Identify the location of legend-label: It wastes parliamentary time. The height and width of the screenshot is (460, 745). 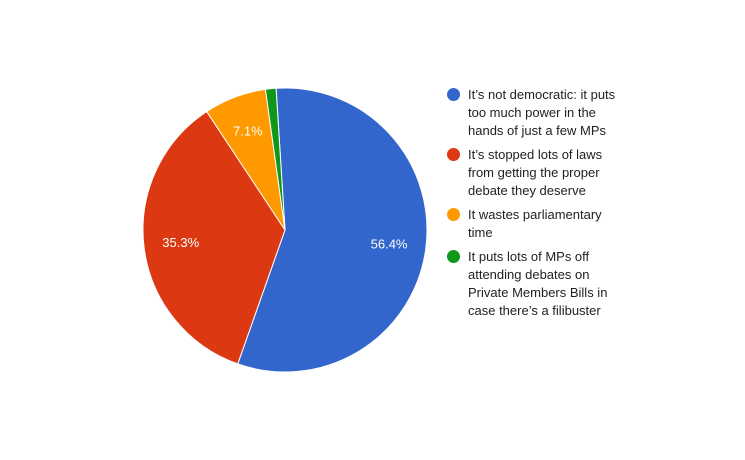
(535, 223).